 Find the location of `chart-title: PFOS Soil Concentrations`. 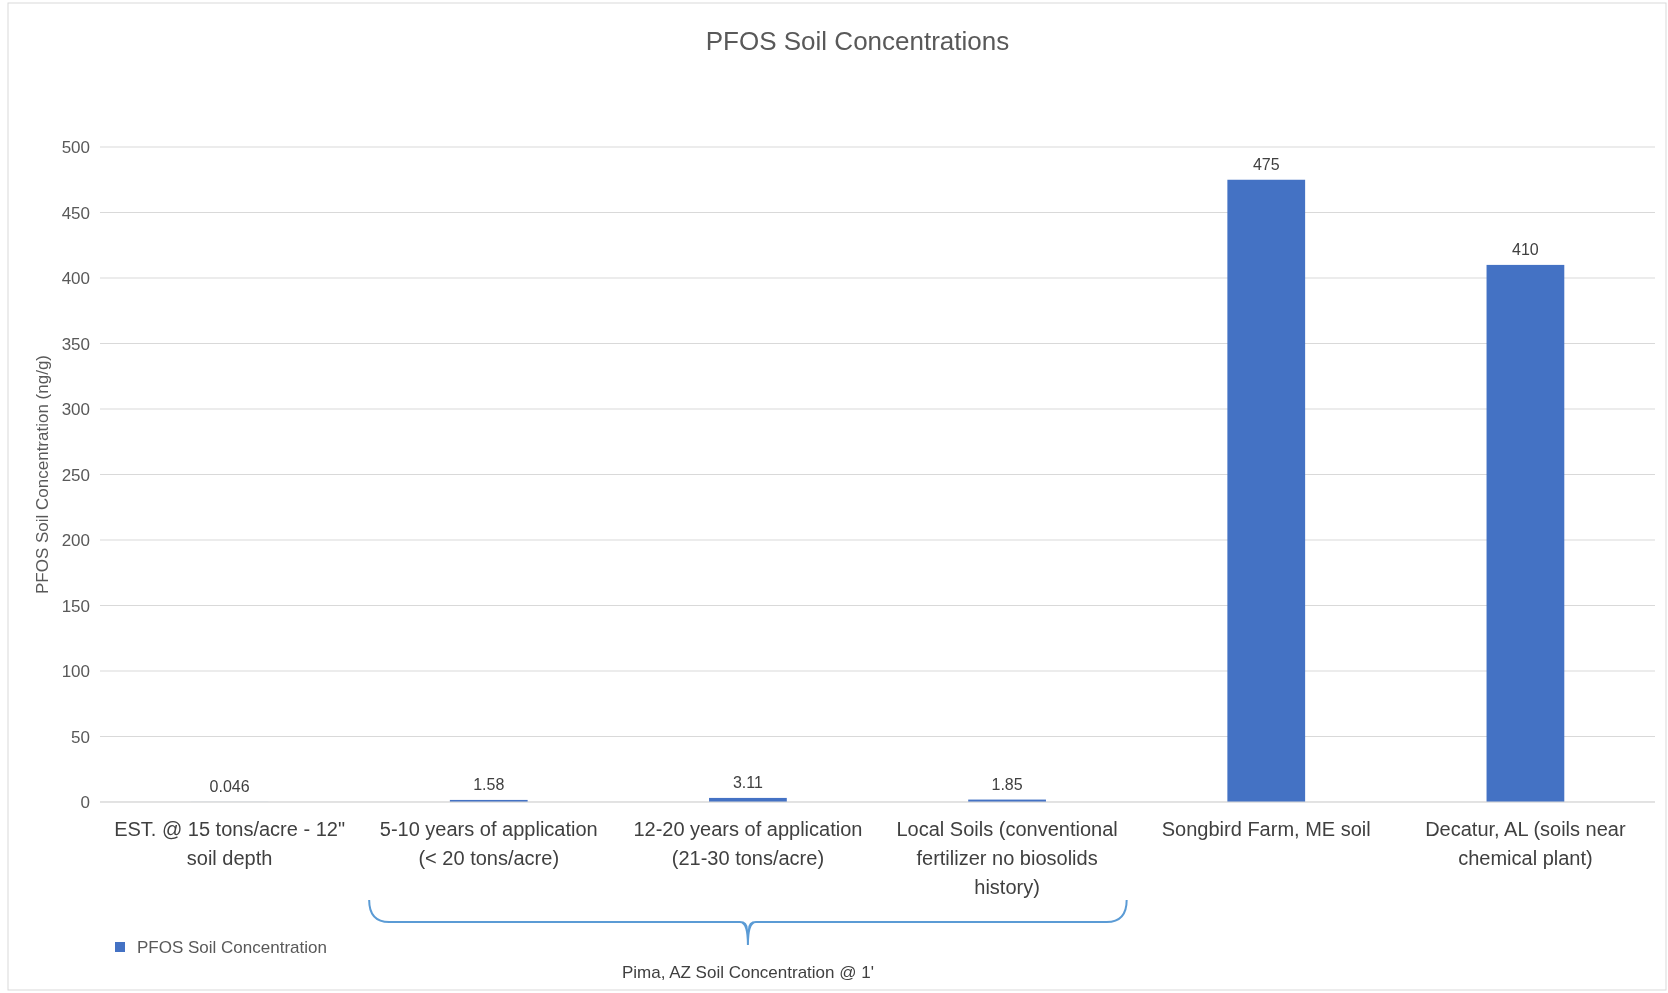

chart-title: PFOS Soil Concentrations is located at coordinates (857, 41).